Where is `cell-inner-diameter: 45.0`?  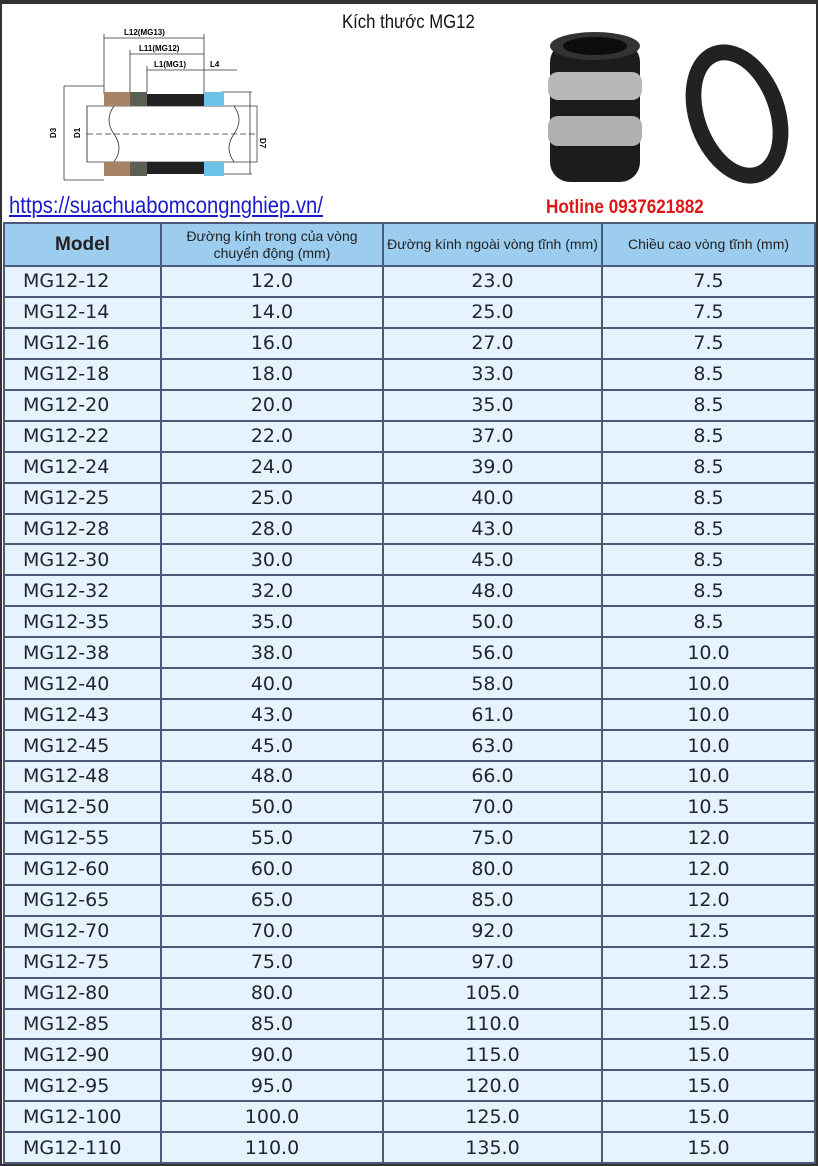
cell-inner-diameter: 45.0 is located at coordinates (272, 745).